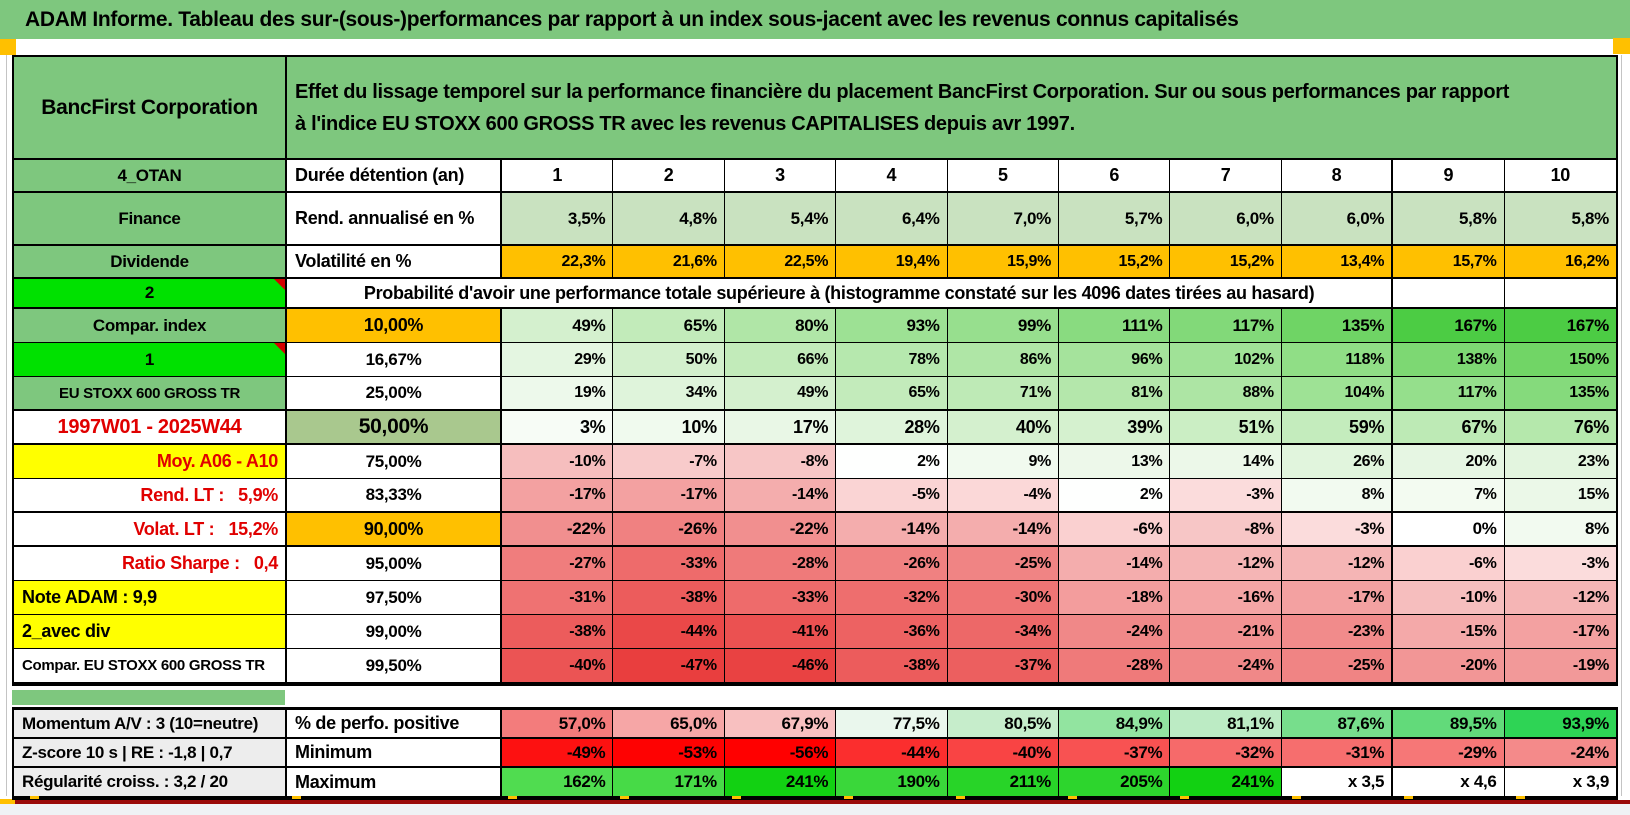  Describe the element at coordinates (558, 262) in the screenshot. I see `value-cell: 22,3%` at that location.